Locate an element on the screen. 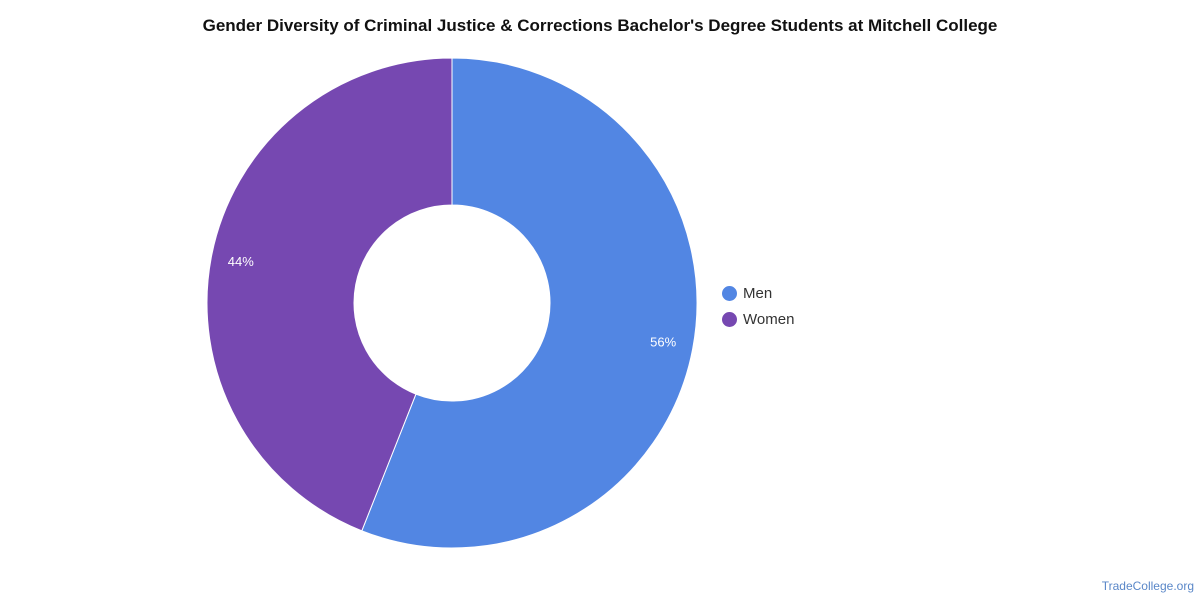  legend-item-women: Women is located at coordinates (758, 319).